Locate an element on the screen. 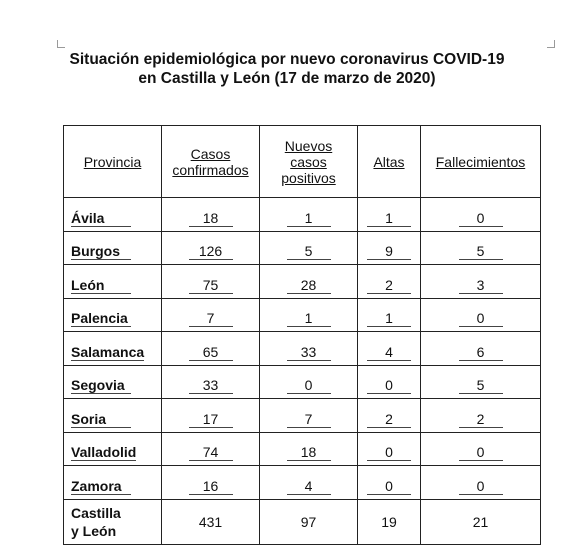 The height and width of the screenshot is (545, 574). provincia-value: Burgos is located at coordinates (101, 252).